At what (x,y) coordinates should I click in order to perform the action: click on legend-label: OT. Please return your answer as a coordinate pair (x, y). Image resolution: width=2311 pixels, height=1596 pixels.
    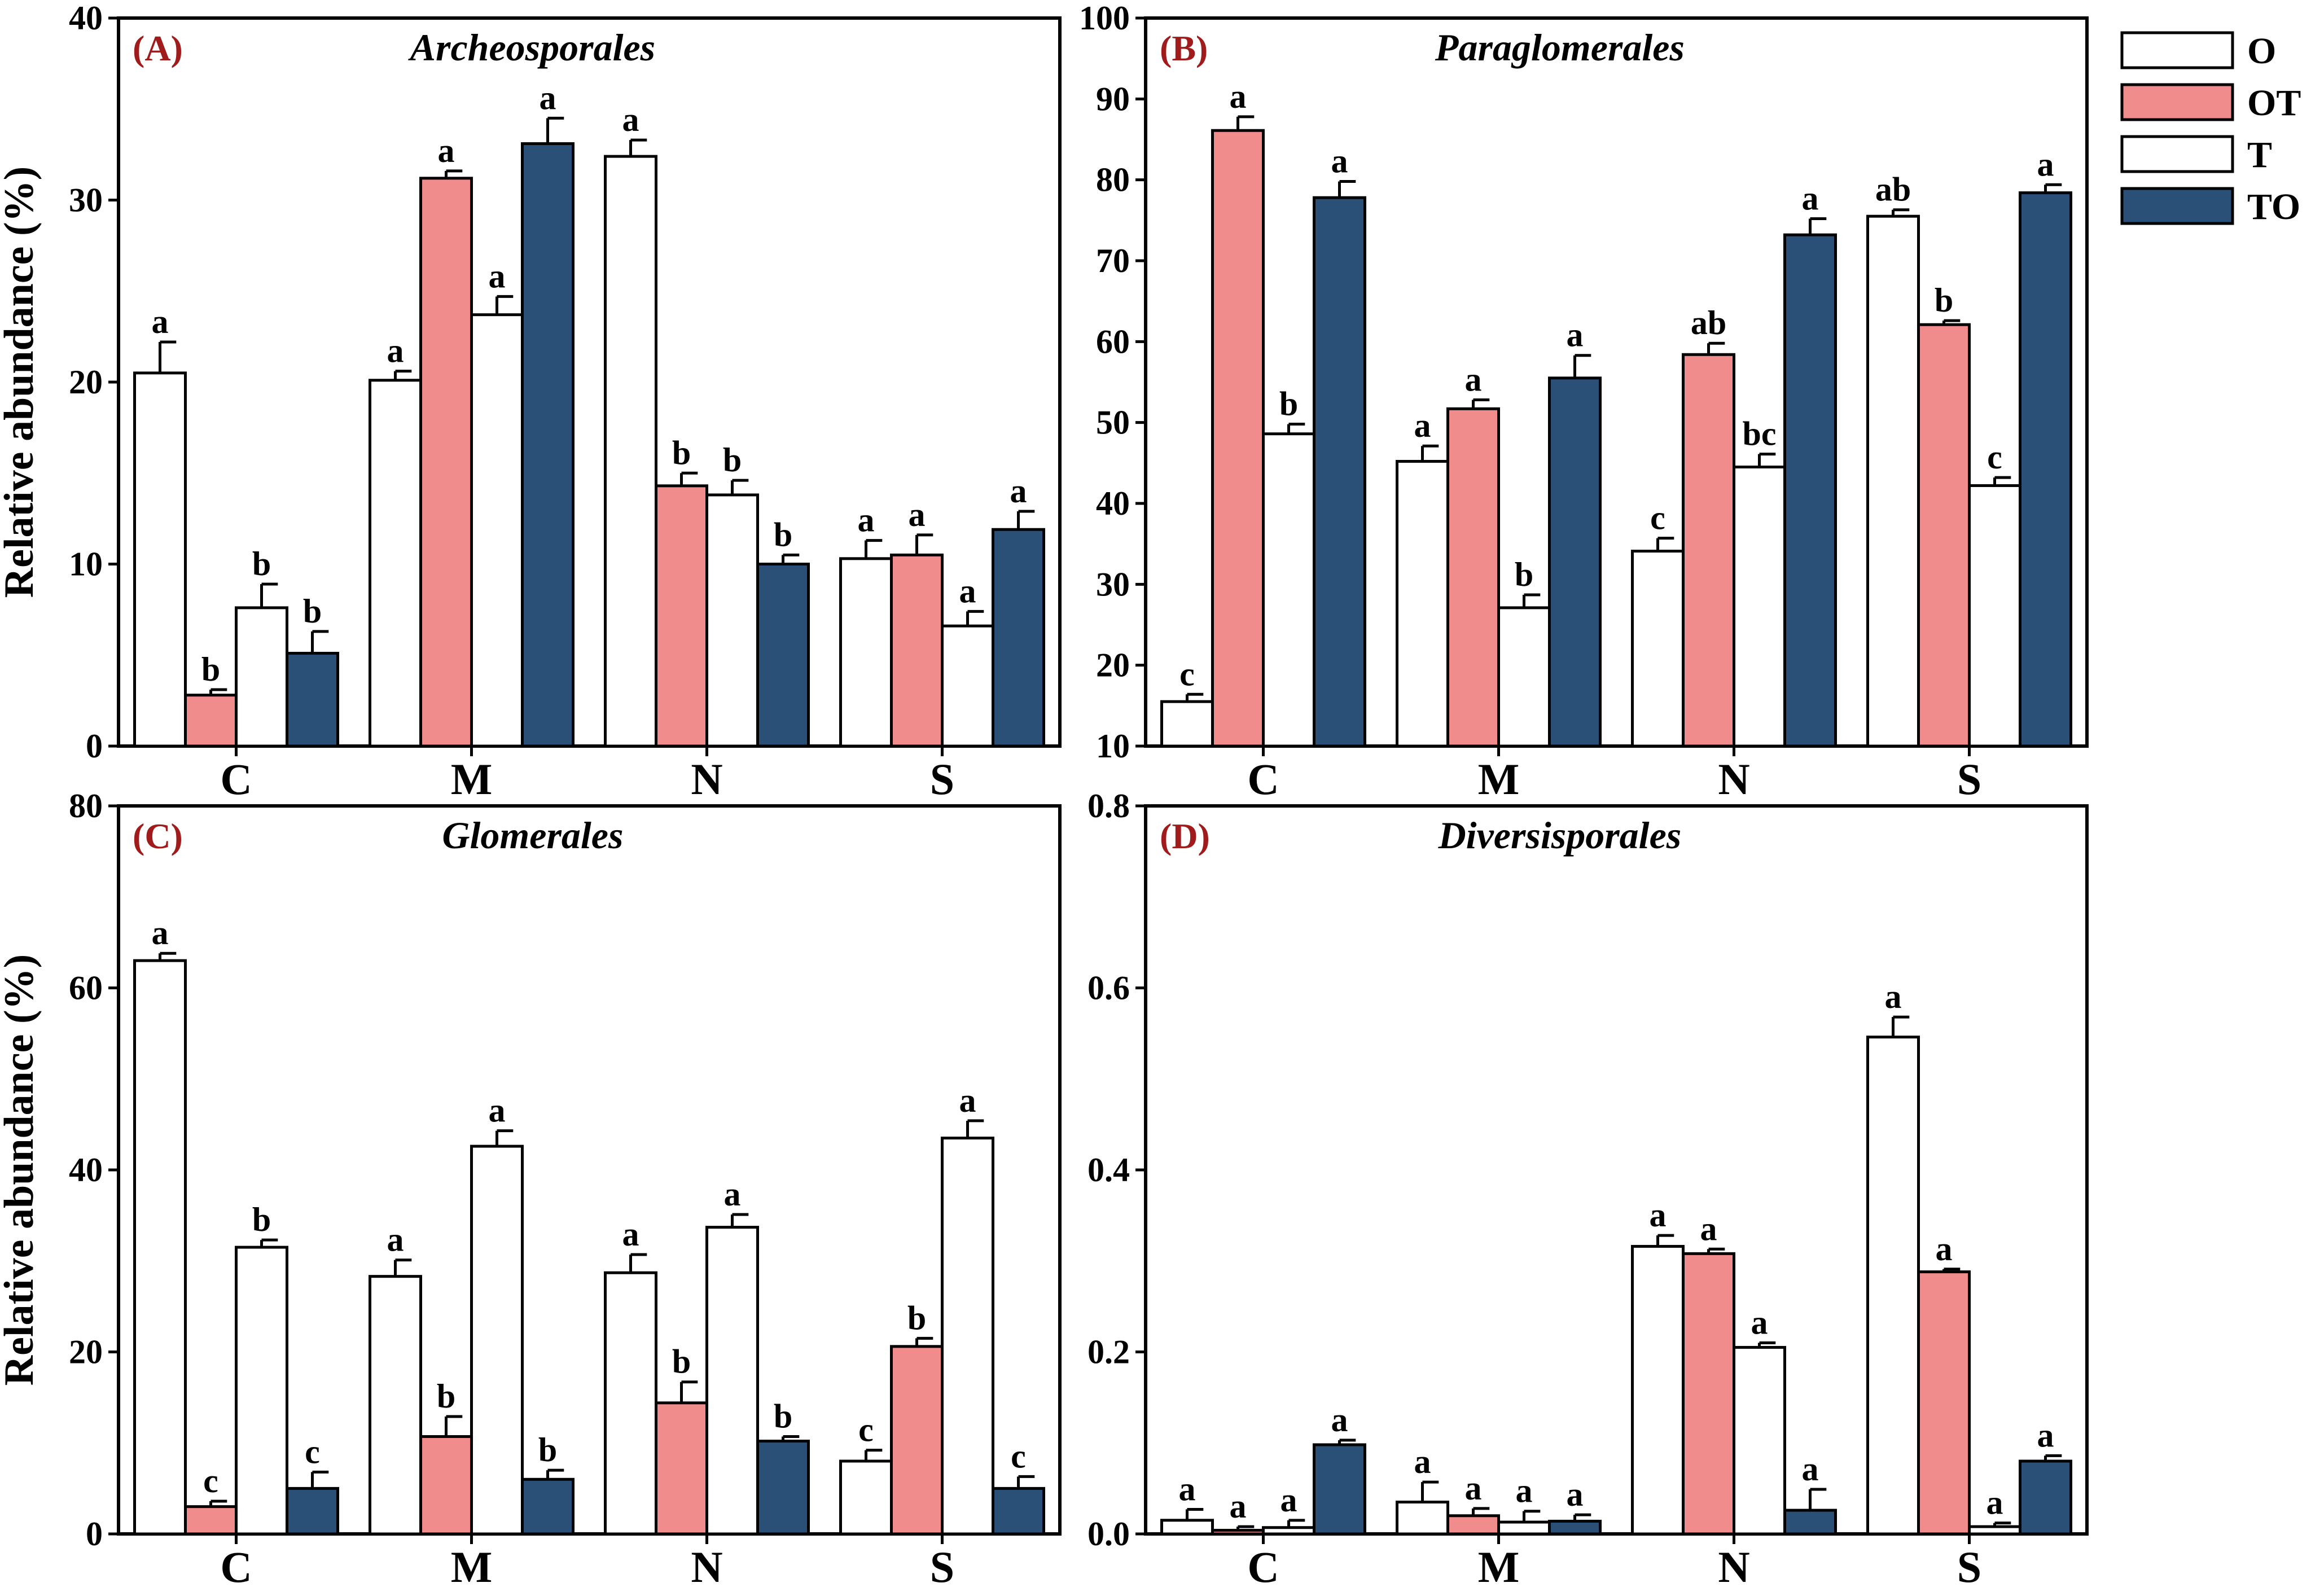
    Looking at the image, I should click on (2274, 103).